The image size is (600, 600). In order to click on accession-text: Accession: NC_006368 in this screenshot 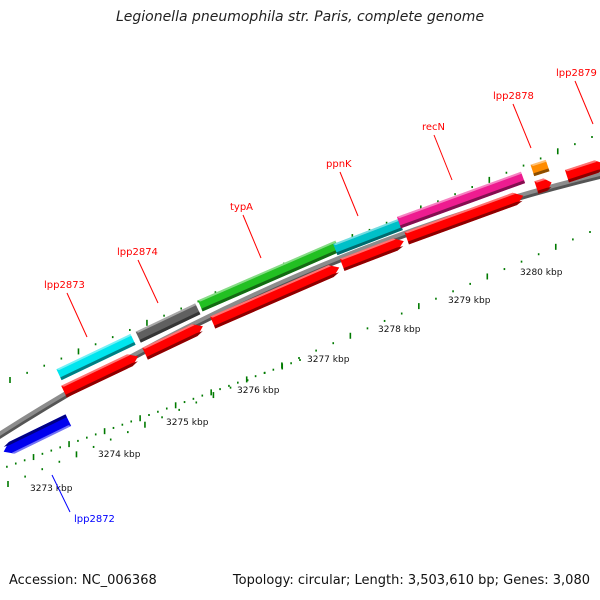, I will do `click(83, 580)`.